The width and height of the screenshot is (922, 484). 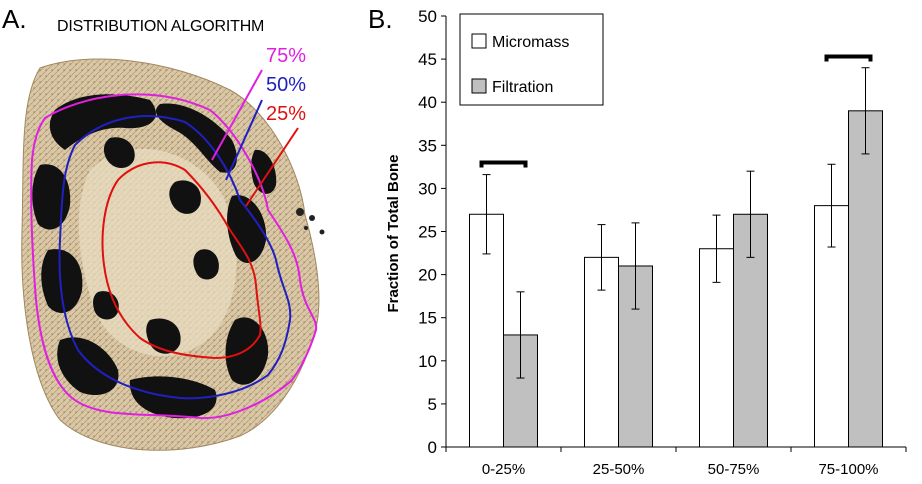 What do you see at coordinates (286, 85) in the screenshot?
I see `contour-label-50: 50%` at bounding box center [286, 85].